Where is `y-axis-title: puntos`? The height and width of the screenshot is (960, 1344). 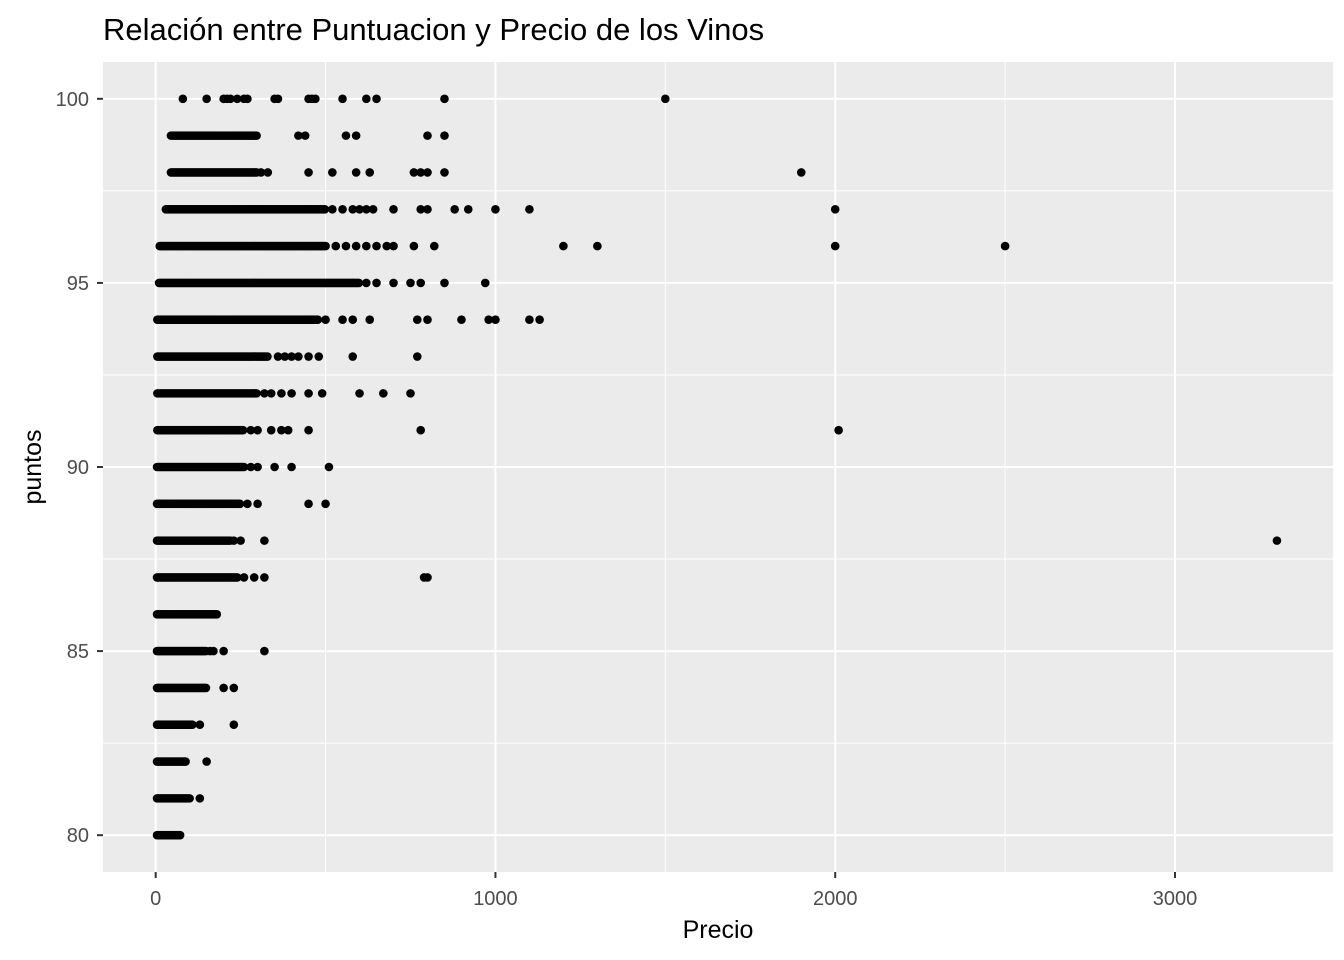
y-axis-title: puntos is located at coordinates (33, 466).